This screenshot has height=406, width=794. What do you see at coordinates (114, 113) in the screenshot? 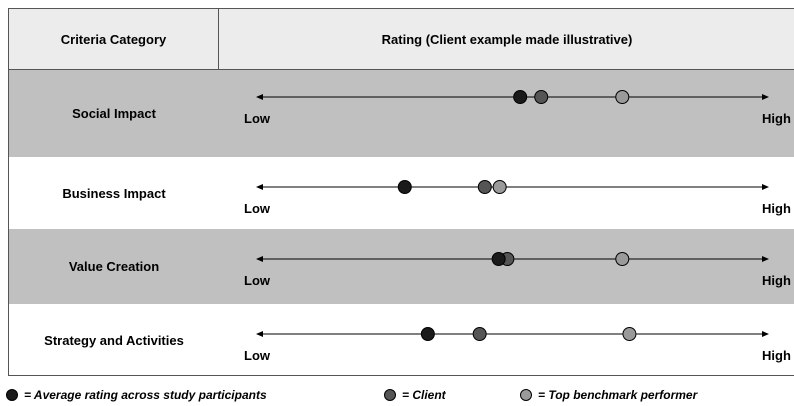
I see `criteria-label: Social Impact` at bounding box center [114, 113].